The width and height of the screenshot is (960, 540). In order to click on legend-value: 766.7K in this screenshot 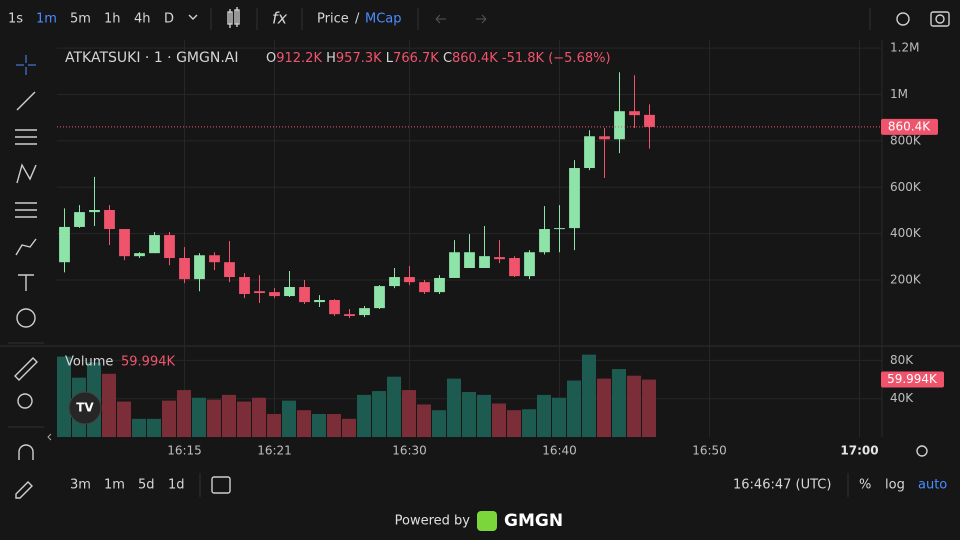, I will do `click(416, 58)`.